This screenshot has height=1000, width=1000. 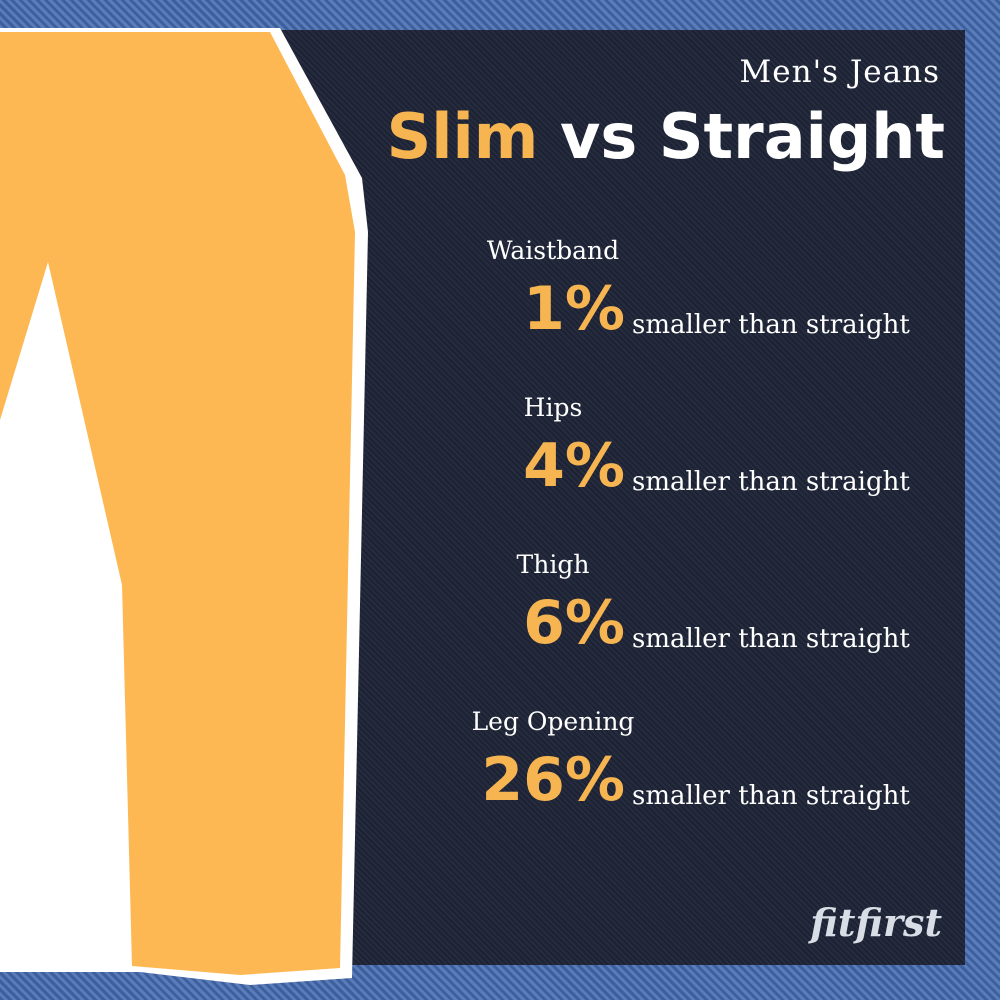 What do you see at coordinates (876, 922) in the screenshot?
I see `logo: fitfirst` at bounding box center [876, 922].